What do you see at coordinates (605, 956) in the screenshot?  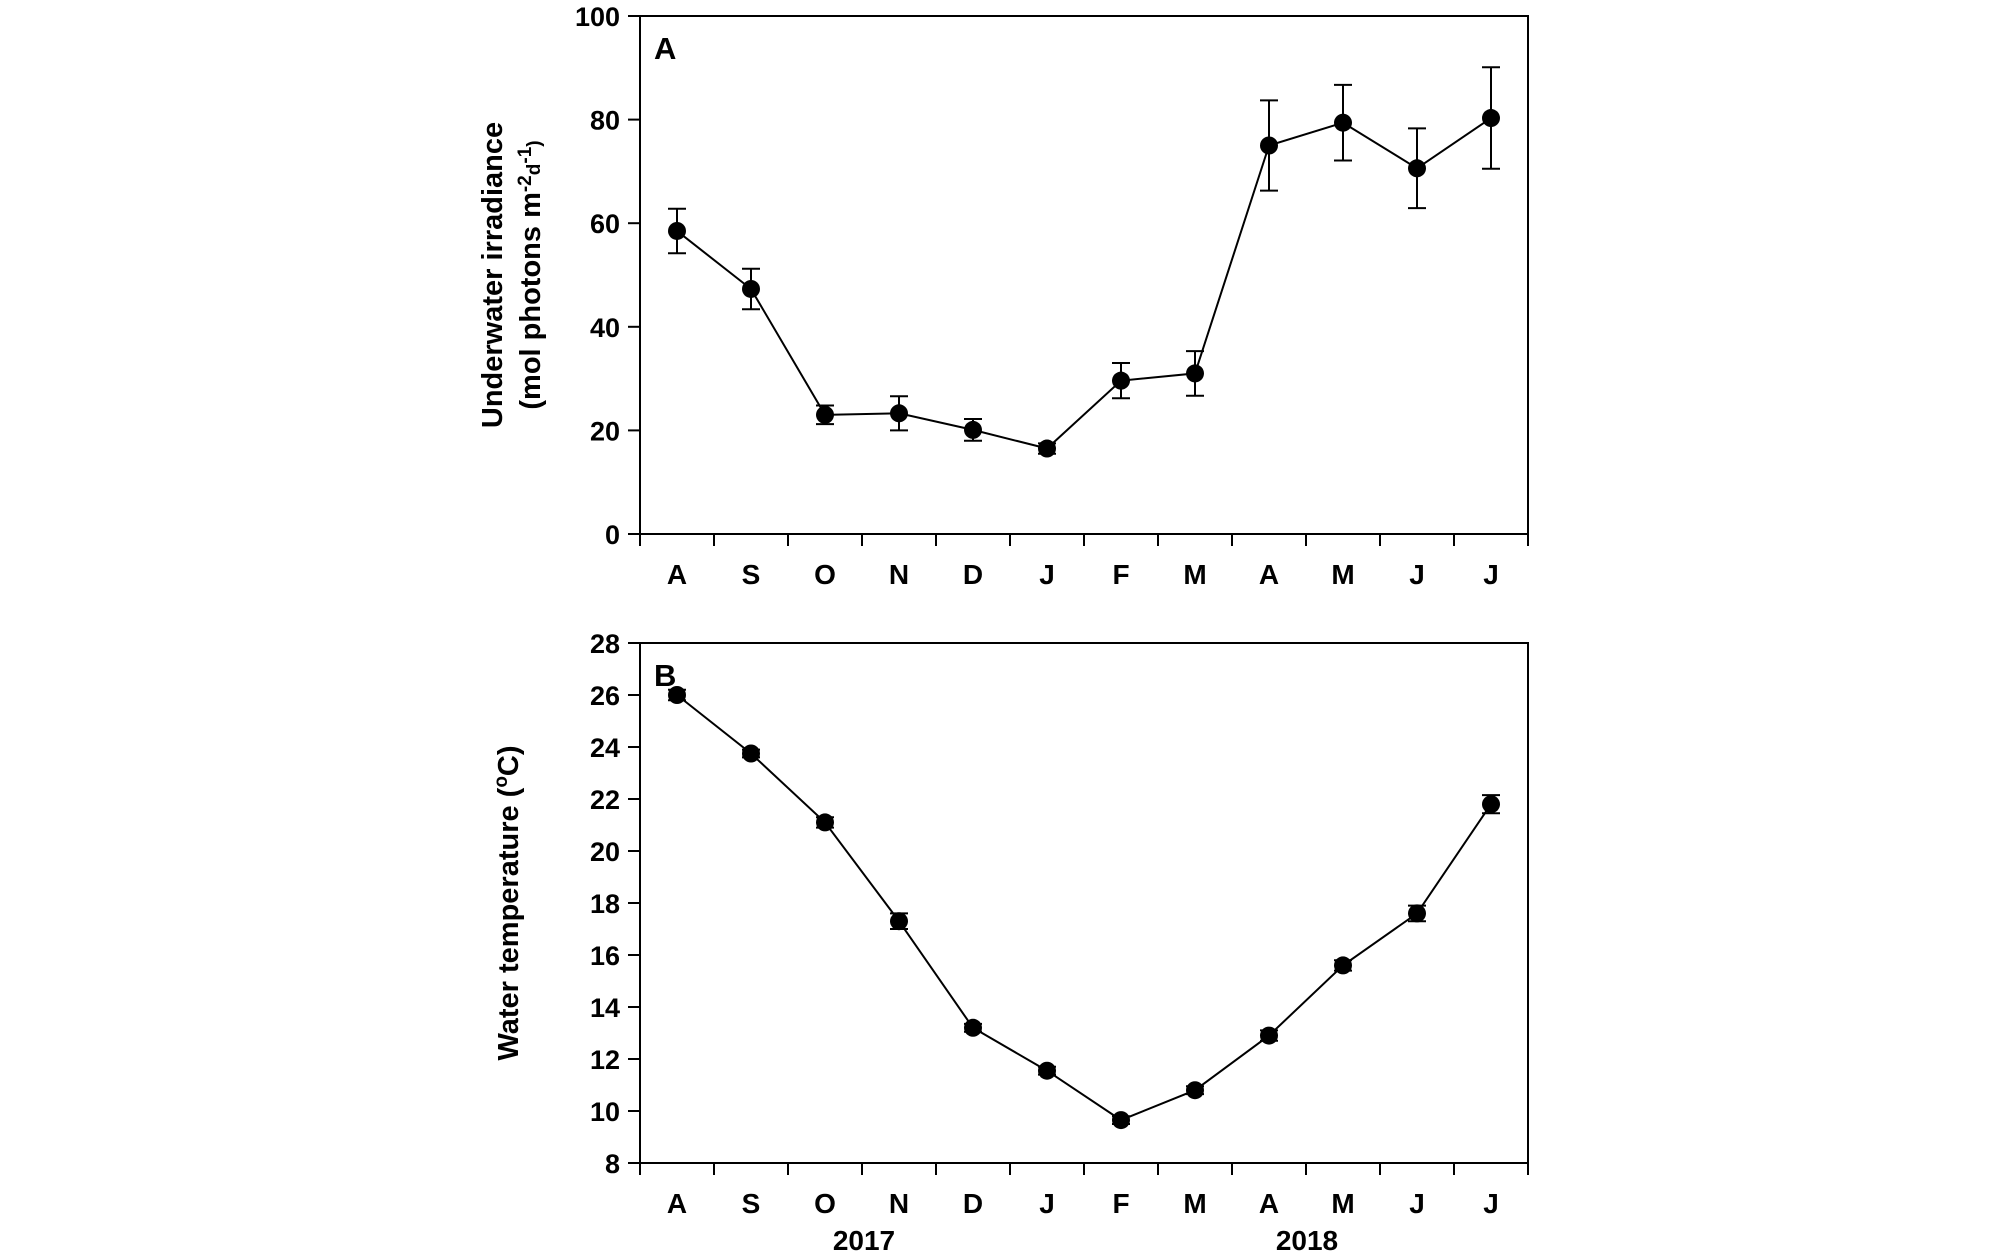 I see `y-tick-label: 16` at bounding box center [605, 956].